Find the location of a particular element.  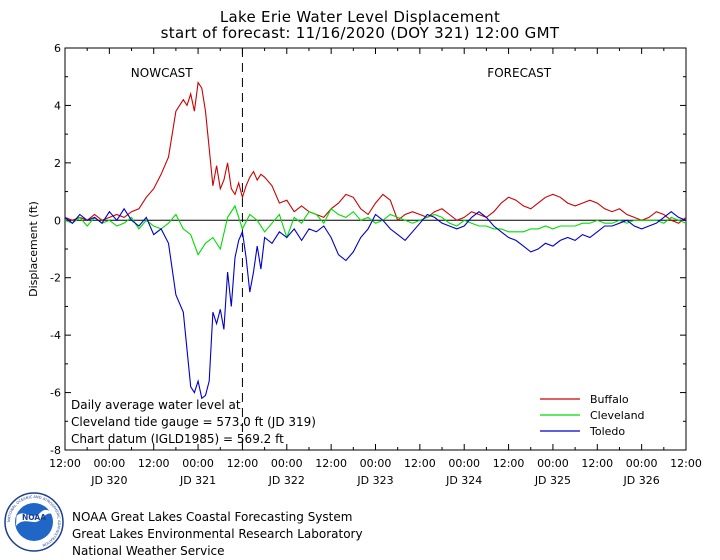

y-tick-label: 0 is located at coordinates (57, 220).